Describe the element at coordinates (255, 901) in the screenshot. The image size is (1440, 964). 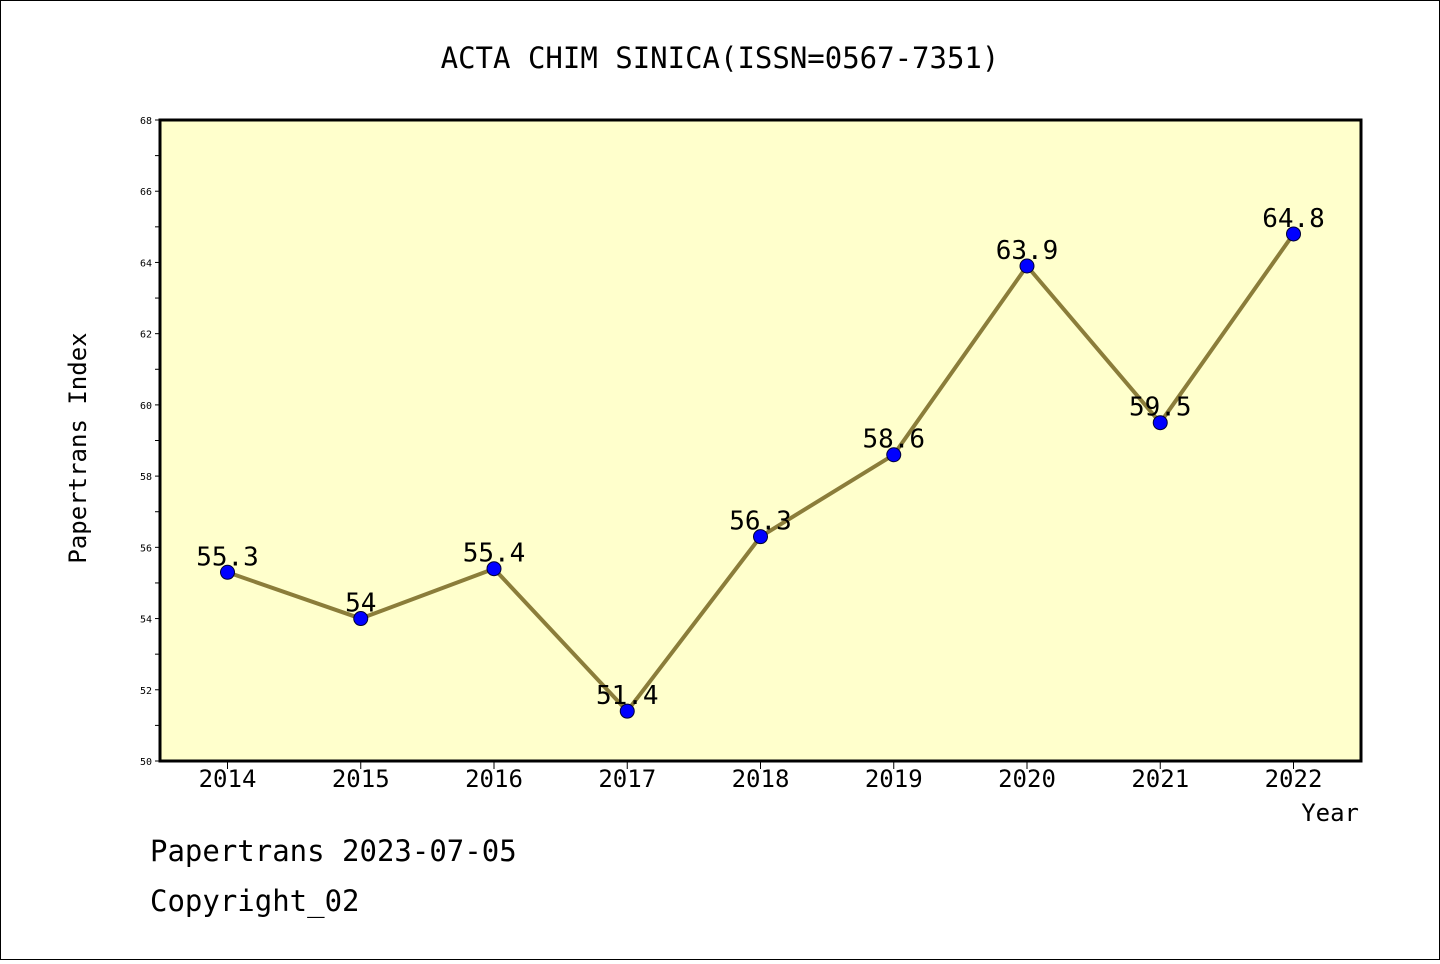
I see `footer-copyright: Copyright_02` at that location.